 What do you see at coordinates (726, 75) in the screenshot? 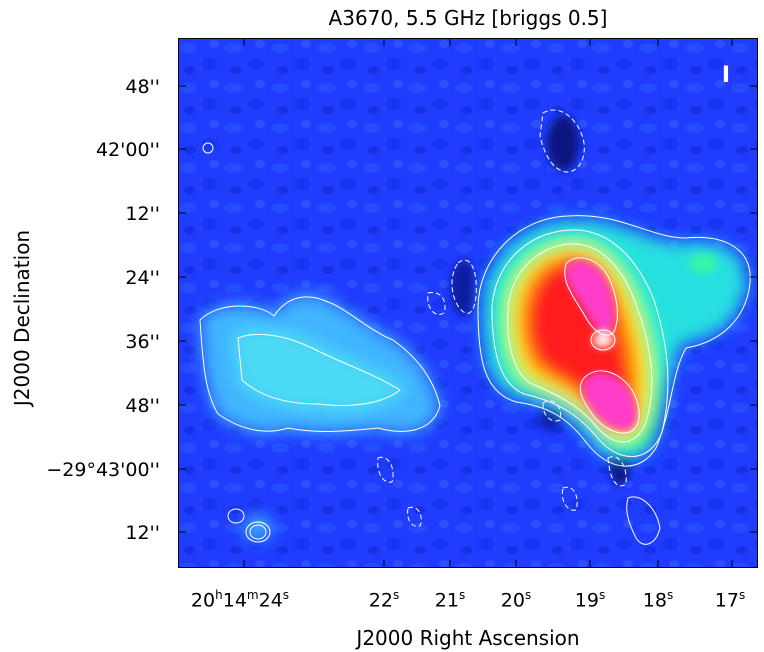
I see `stokes-label: I` at bounding box center [726, 75].